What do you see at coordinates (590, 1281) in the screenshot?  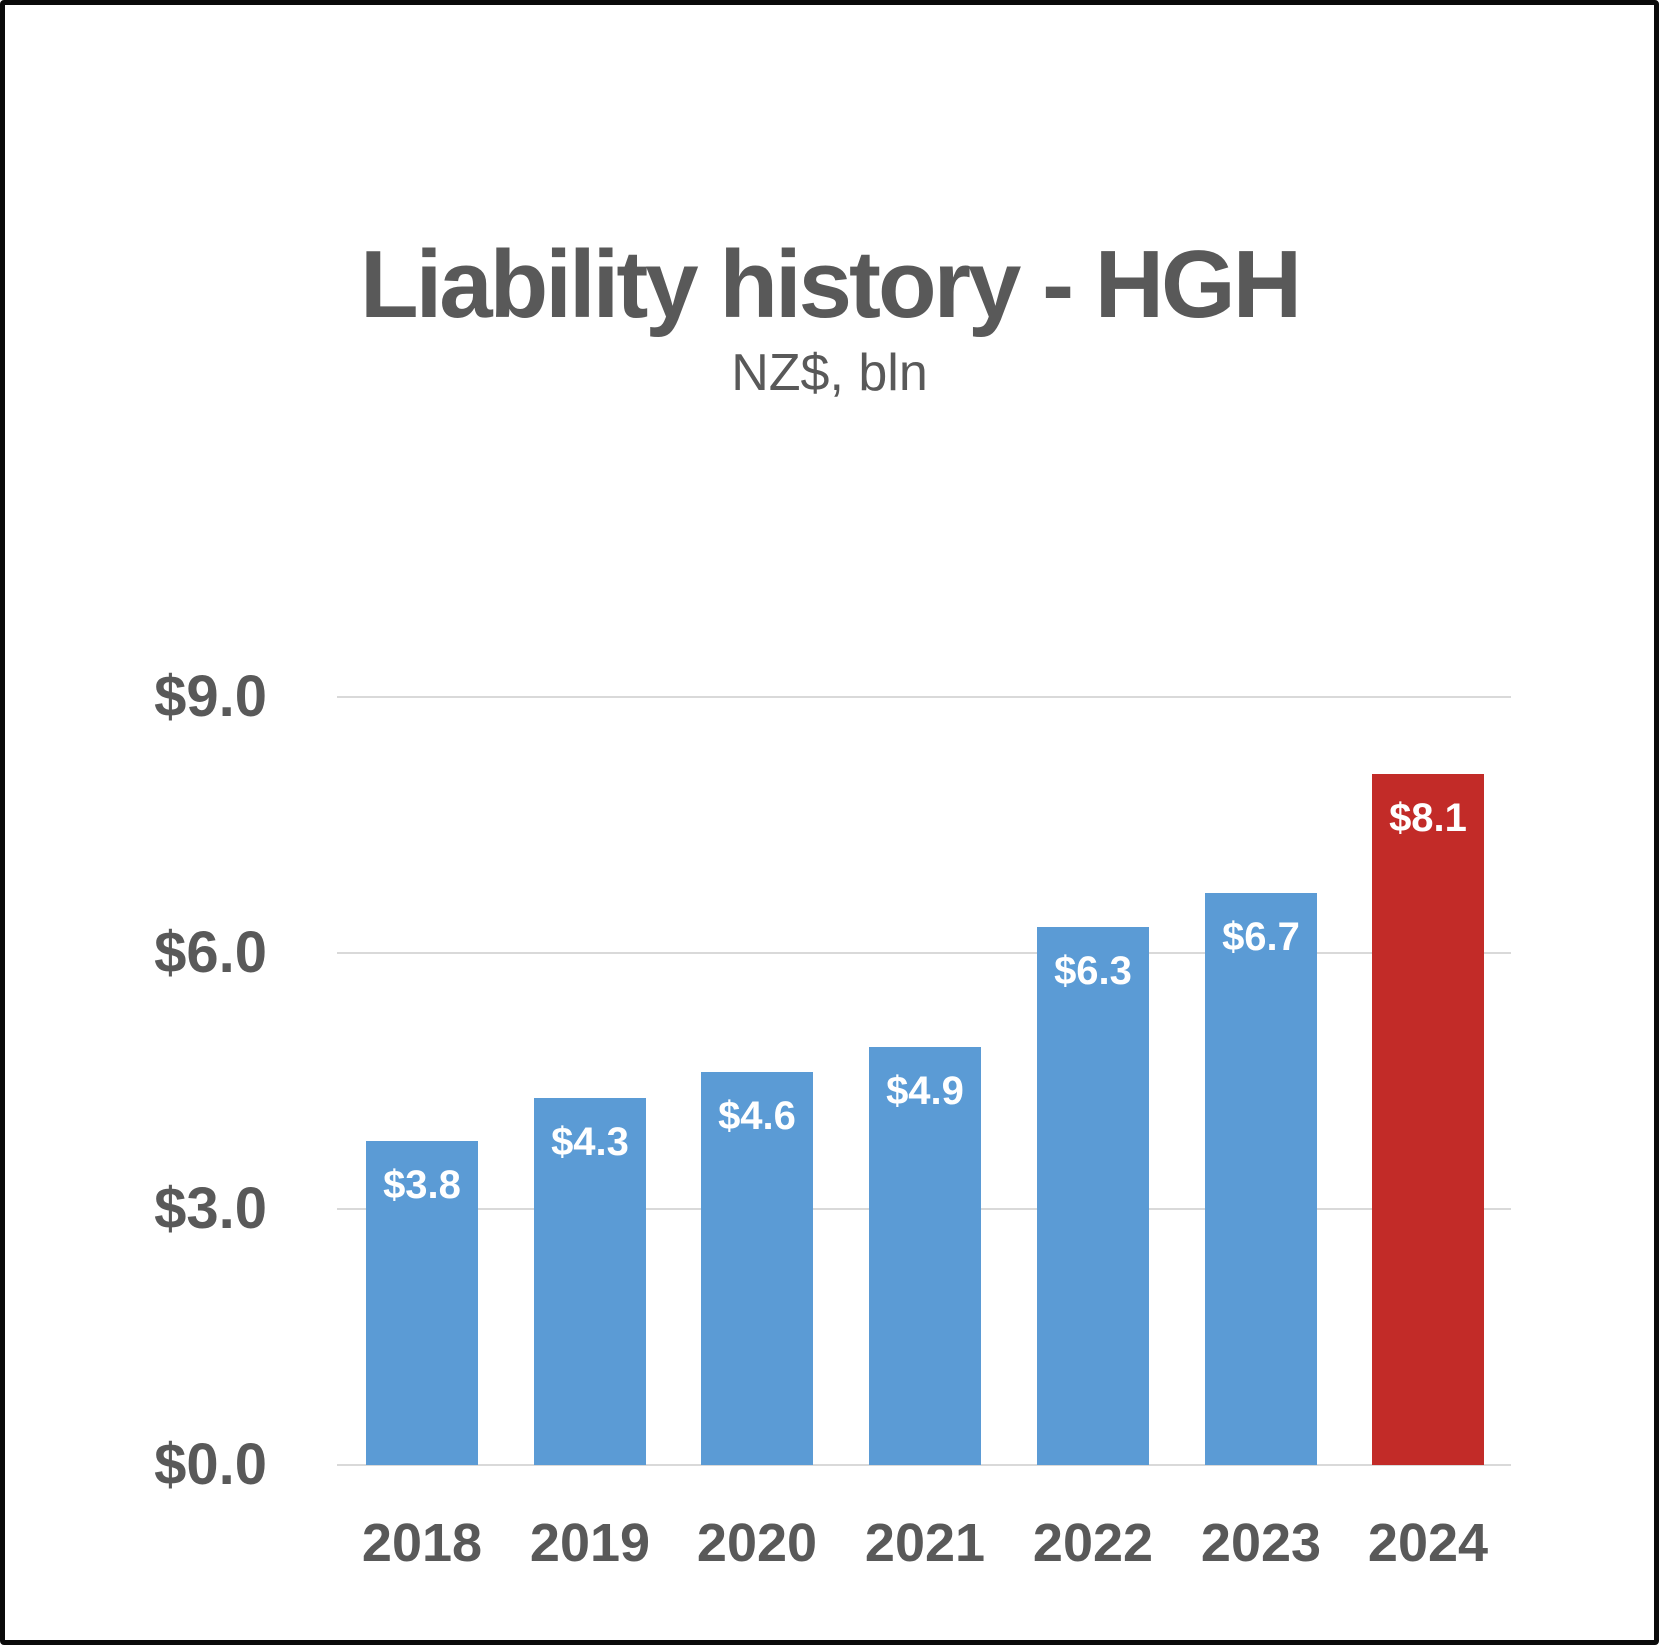 I see `bar-2019: $4.3` at bounding box center [590, 1281].